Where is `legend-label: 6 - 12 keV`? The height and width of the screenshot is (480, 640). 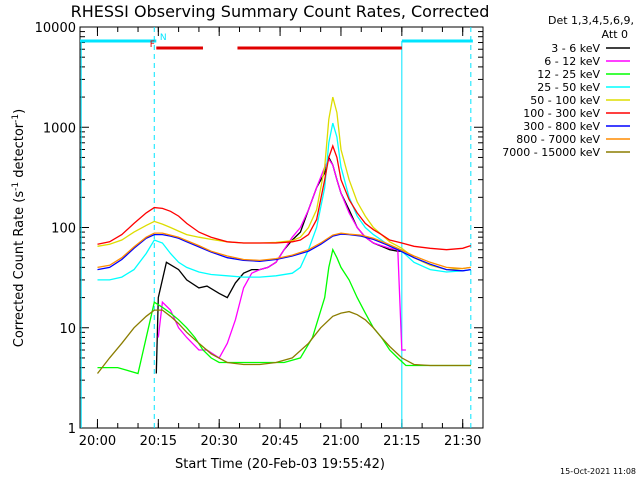
legend-label: 6 - 12 keV is located at coordinates (572, 61).